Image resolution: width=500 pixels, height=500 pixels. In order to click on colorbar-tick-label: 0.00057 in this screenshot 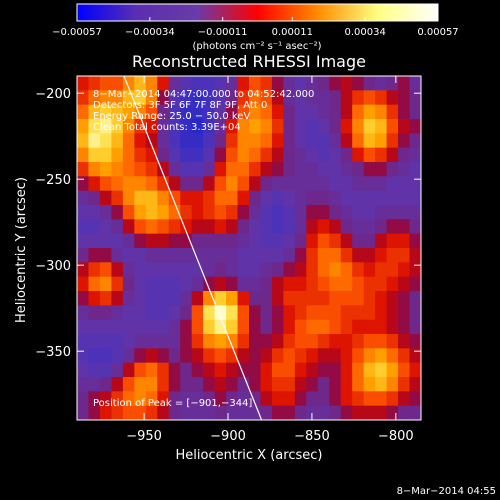, I will do `click(437, 32)`.